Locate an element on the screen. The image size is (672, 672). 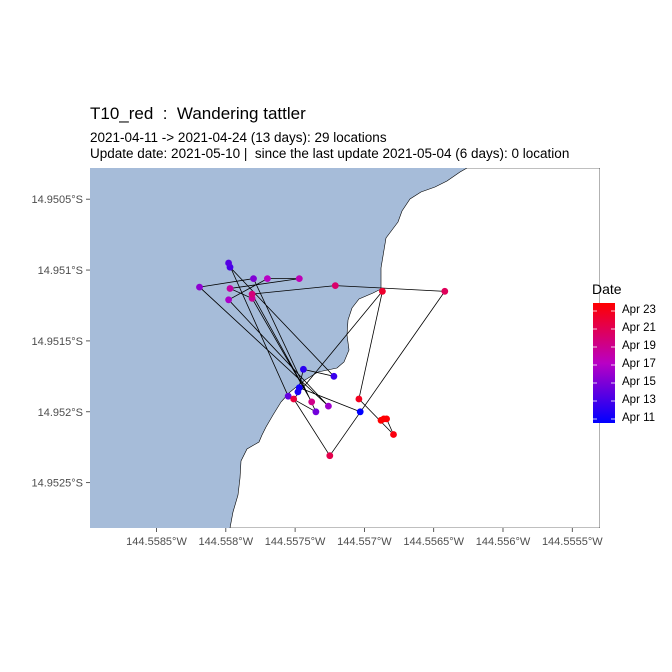
legend-colorbar is located at coordinates (604, 363).